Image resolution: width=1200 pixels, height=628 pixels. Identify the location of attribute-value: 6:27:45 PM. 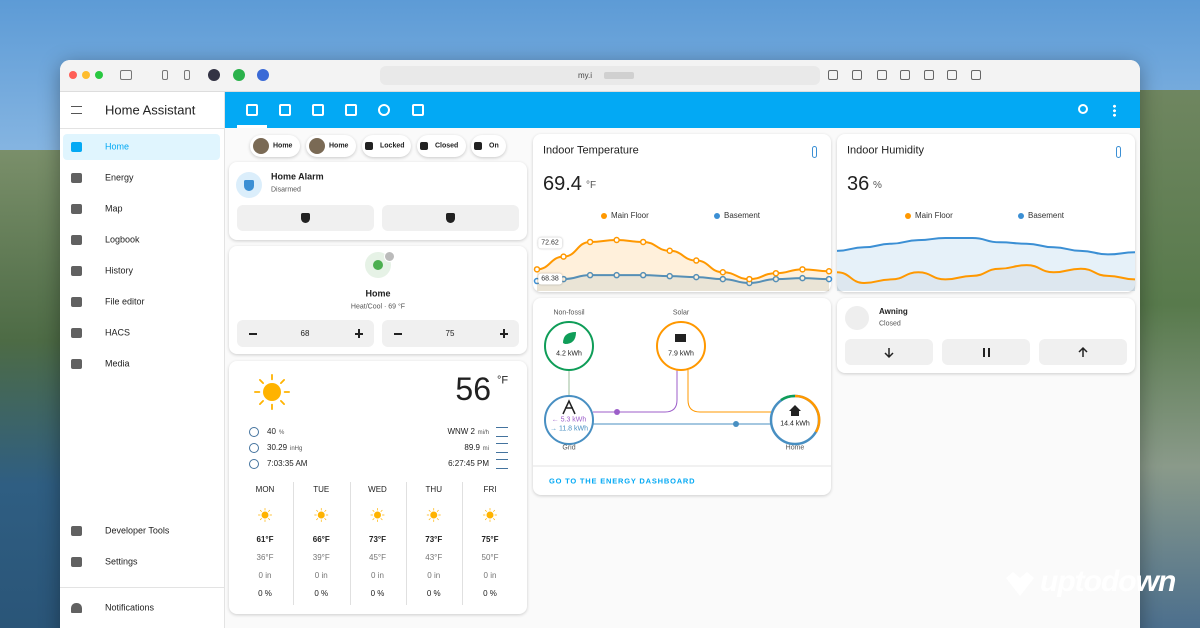
(468, 463).